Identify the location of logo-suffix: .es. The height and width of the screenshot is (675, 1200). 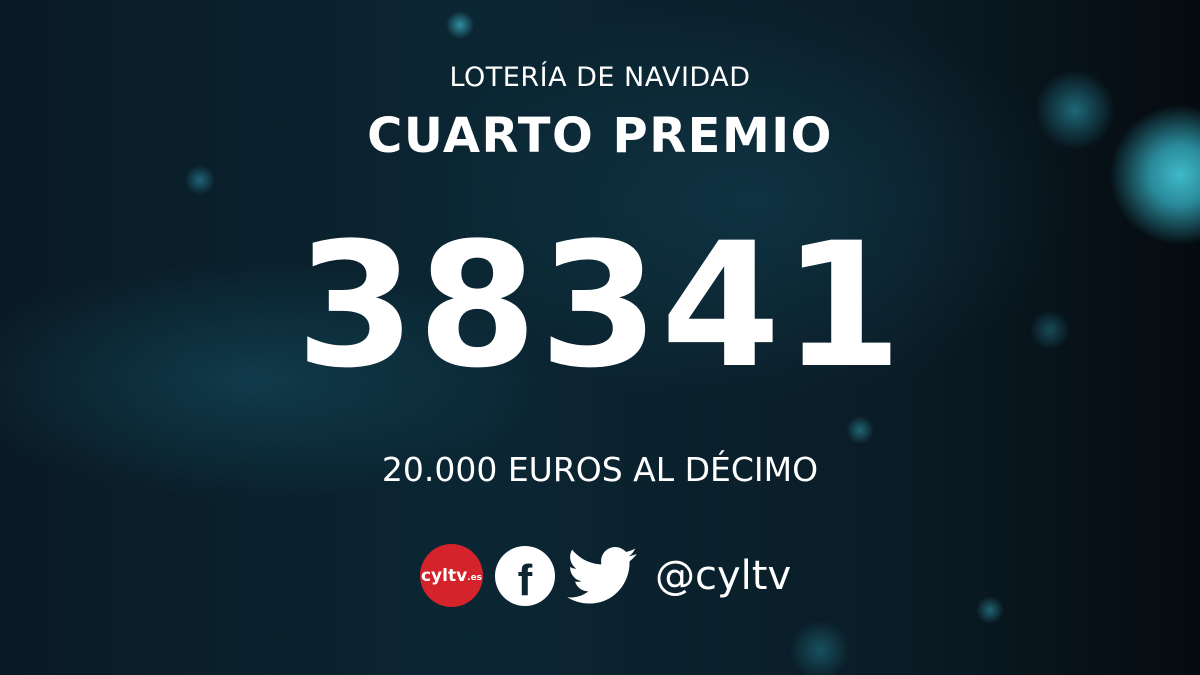
(475, 578).